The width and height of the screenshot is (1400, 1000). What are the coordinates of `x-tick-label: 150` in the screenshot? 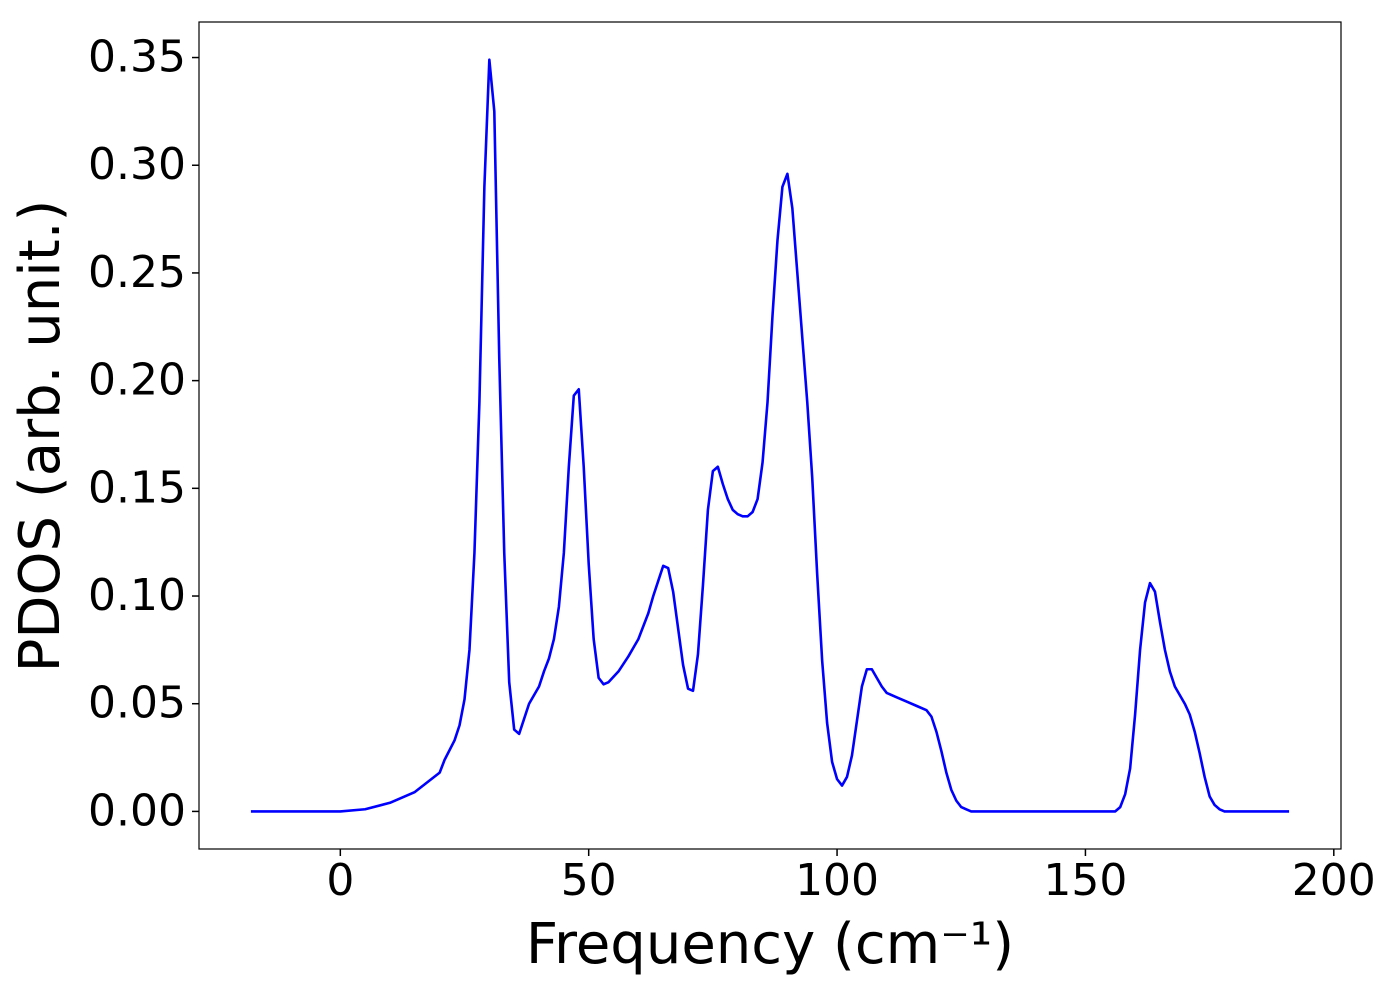 It's located at (1085, 880).